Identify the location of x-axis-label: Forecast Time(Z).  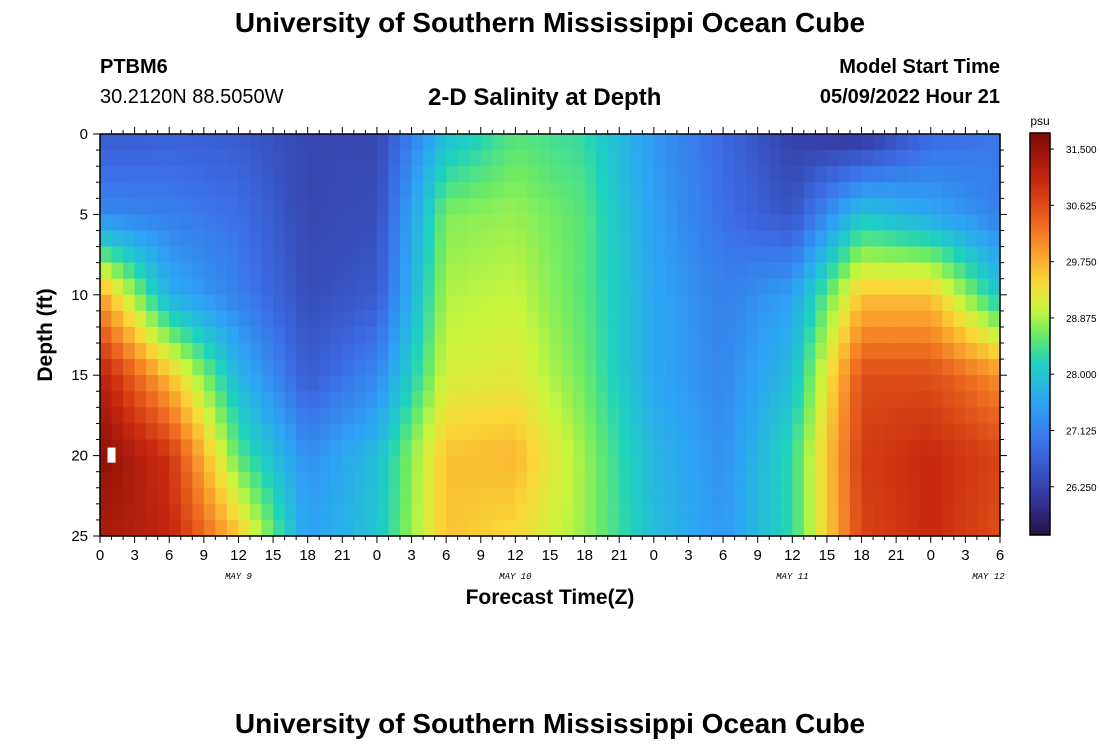
(550, 597).